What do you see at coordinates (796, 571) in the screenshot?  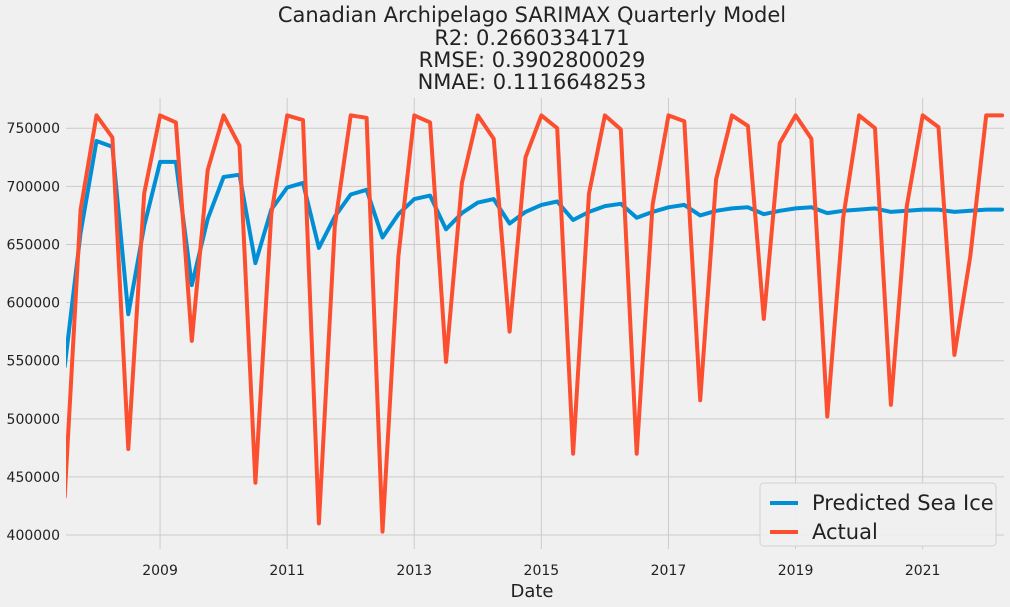 I see `x-tick-label: 2019` at bounding box center [796, 571].